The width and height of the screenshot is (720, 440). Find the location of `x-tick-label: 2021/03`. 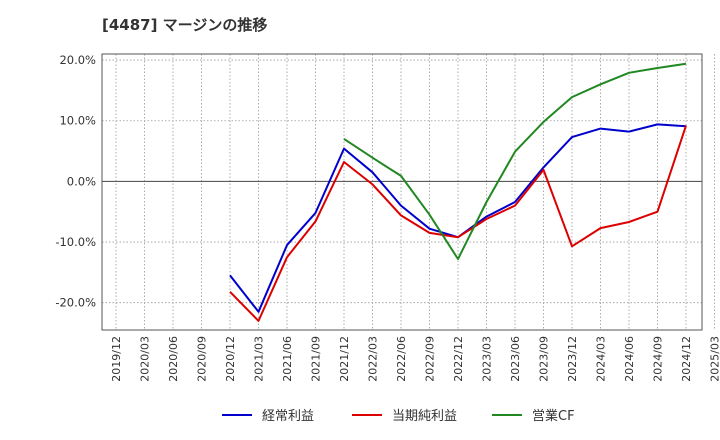

x-tick-label: 2021/03 is located at coordinates (259, 359).